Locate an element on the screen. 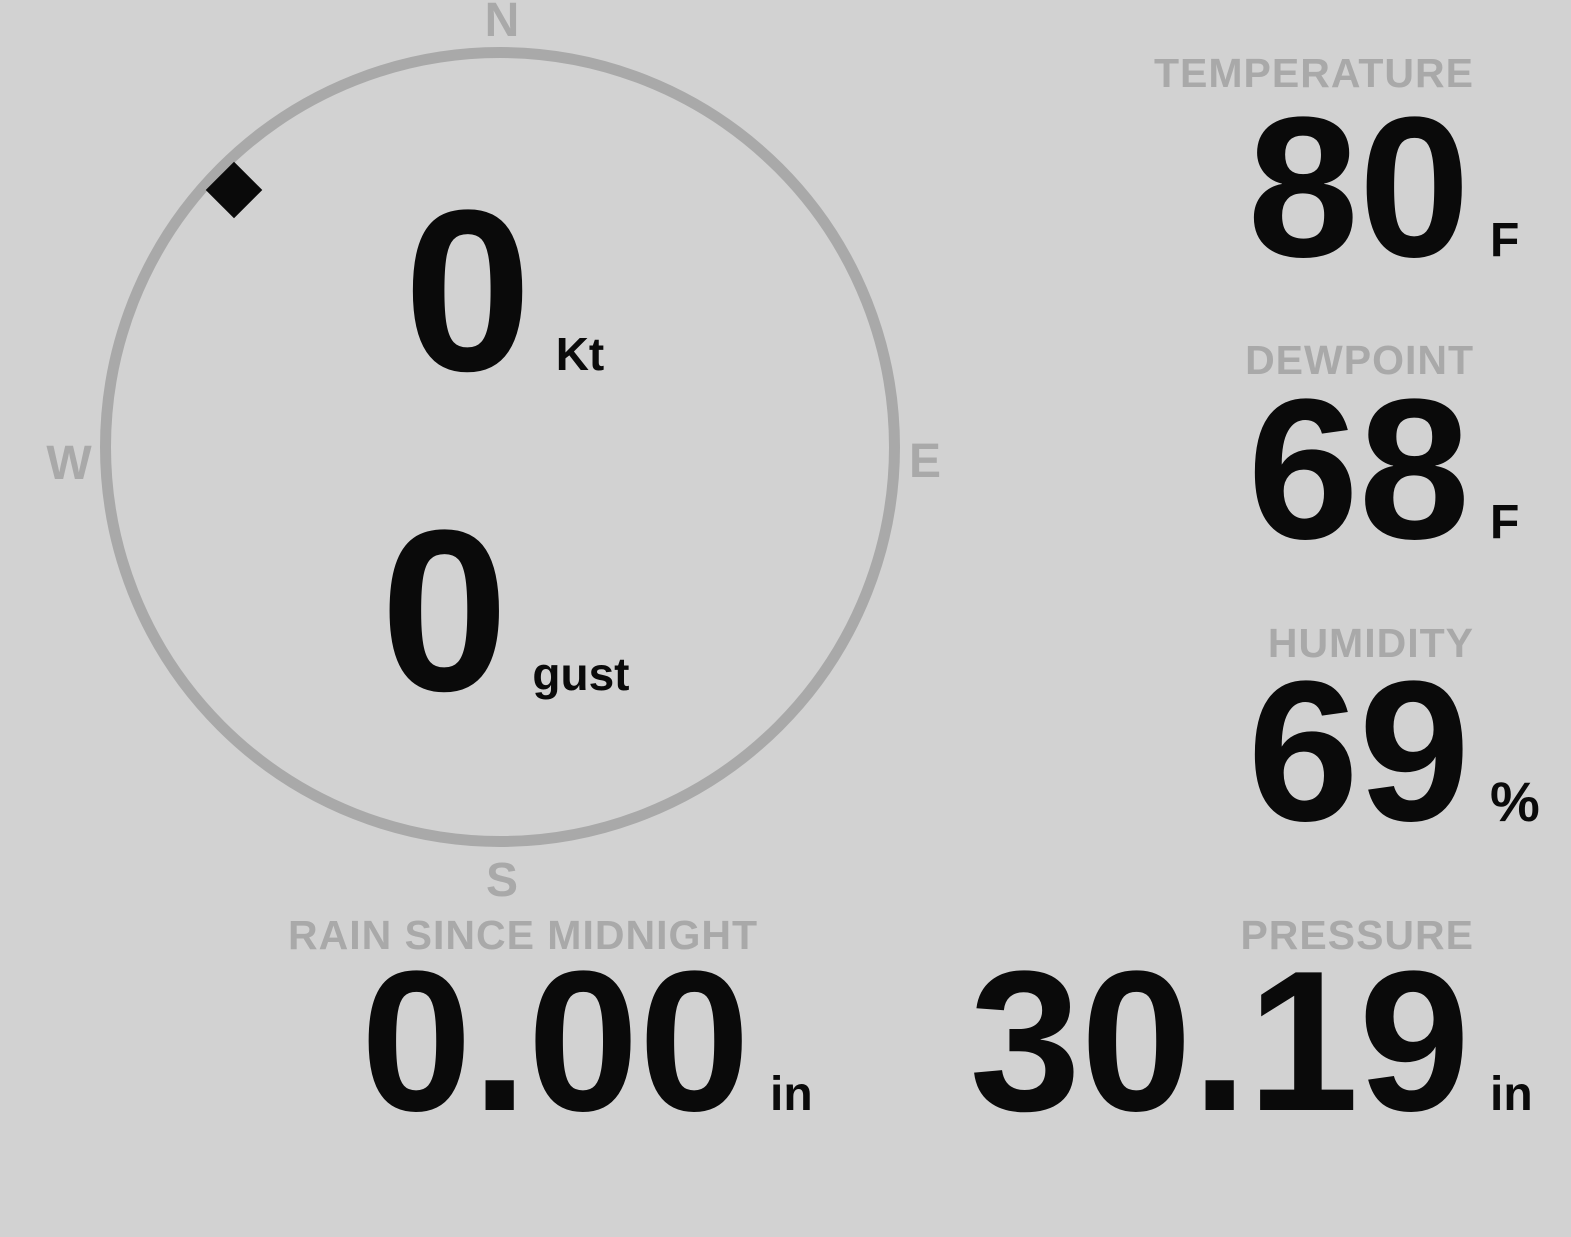 The height and width of the screenshot is (1237, 1571). wind-speed-value: 0 is located at coordinates (467, 290).